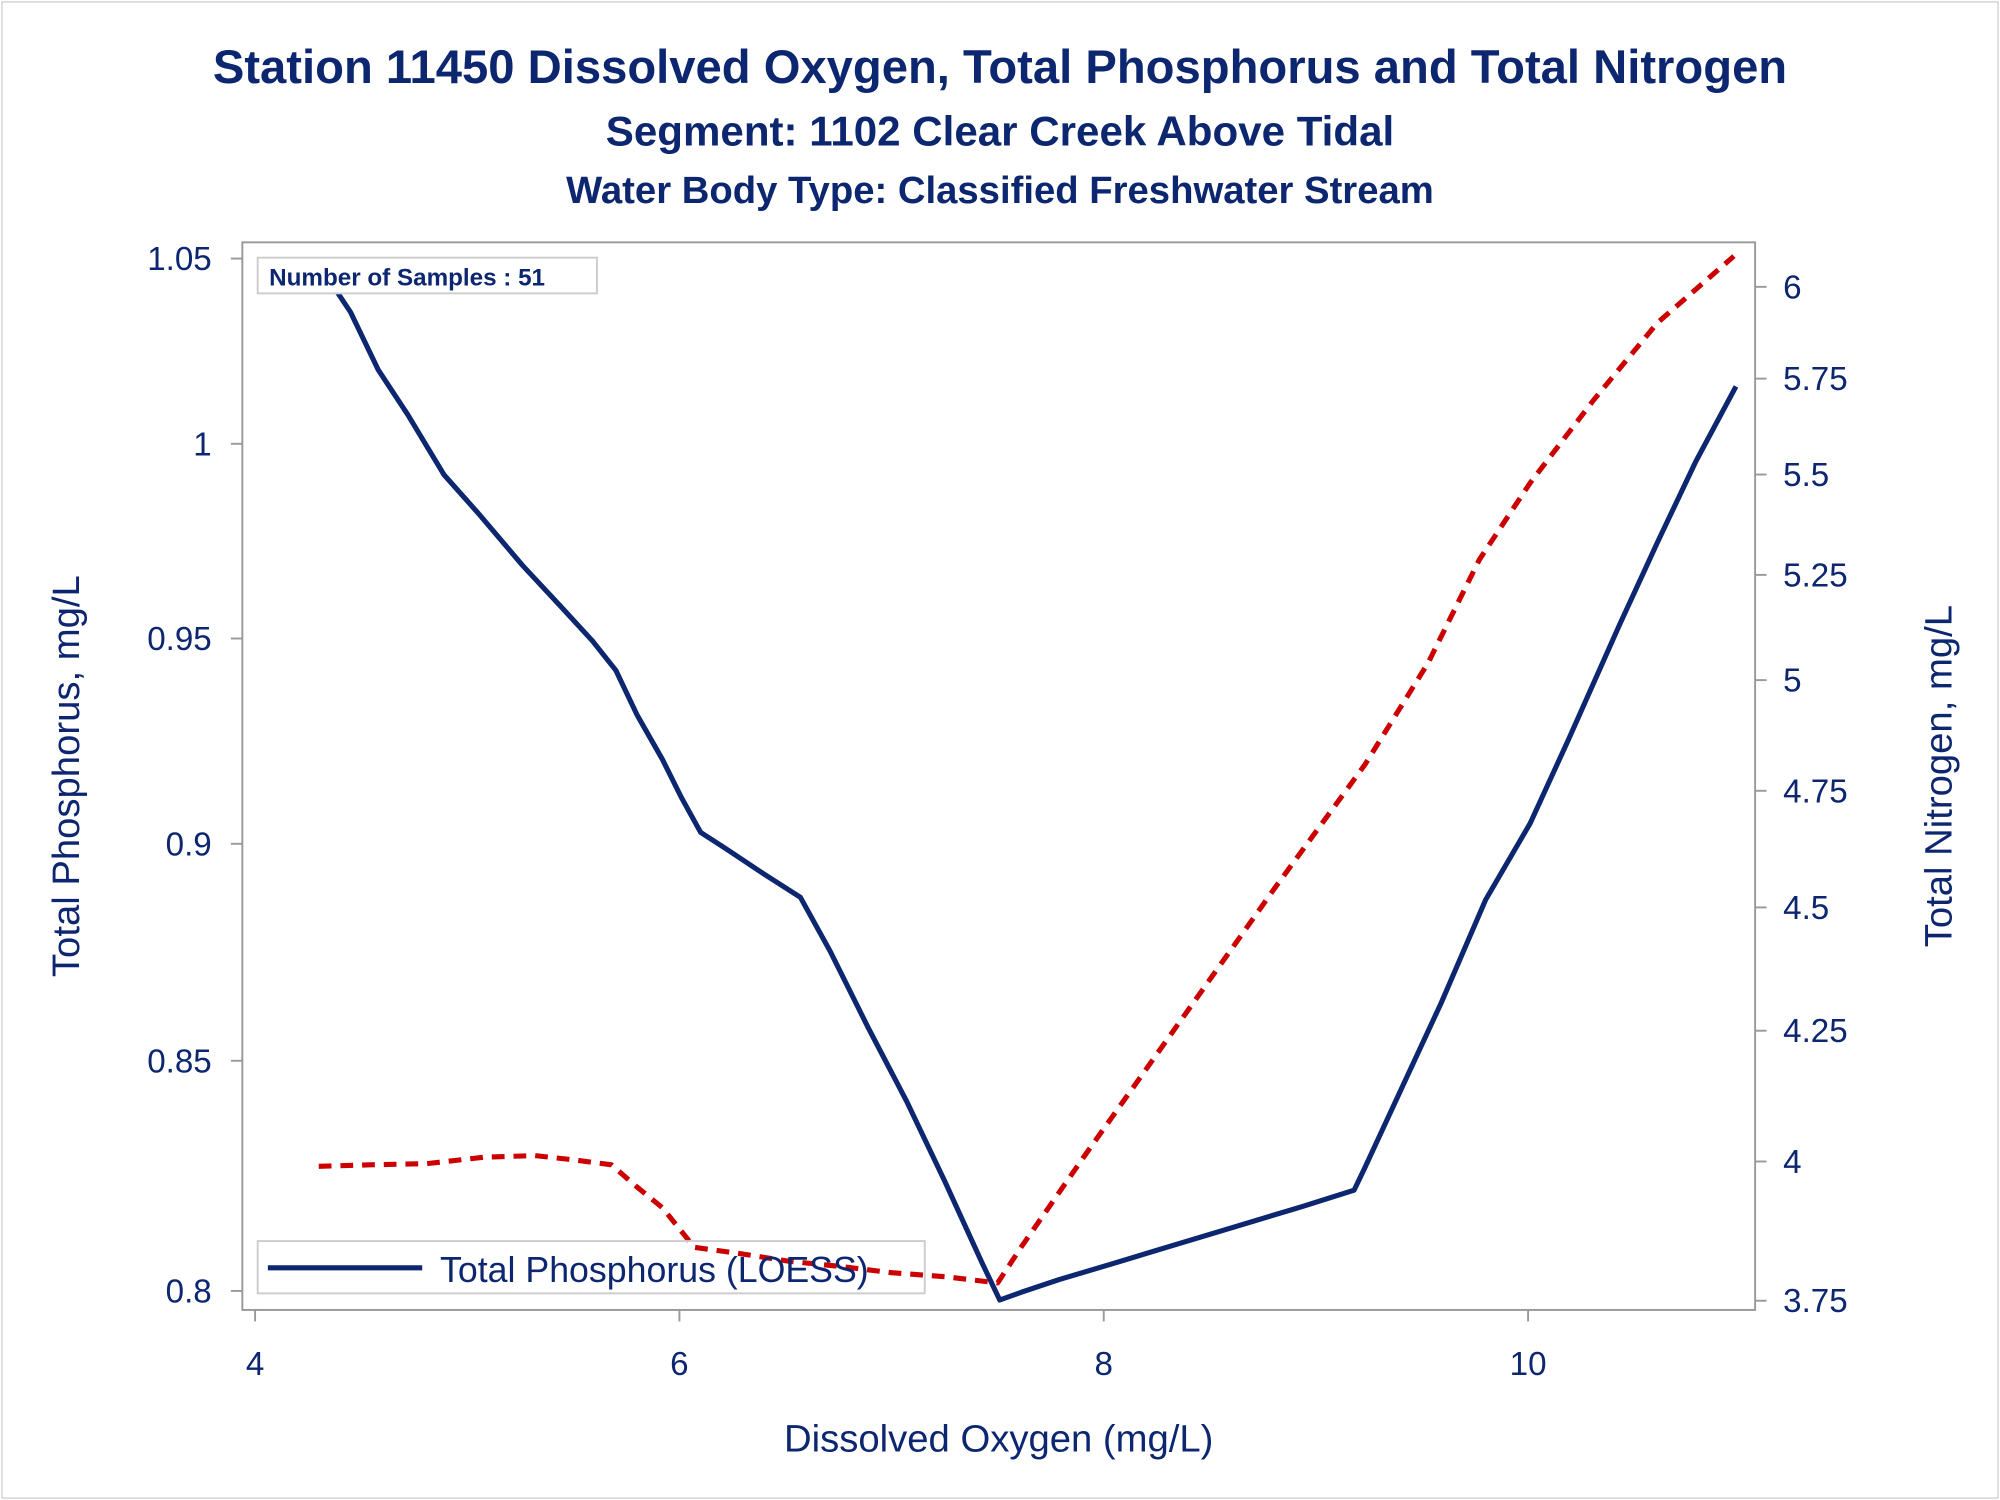  What do you see at coordinates (679, 1364) in the screenshot?
I see `x-tick-label: 6` at bounding box center [679, 1364].